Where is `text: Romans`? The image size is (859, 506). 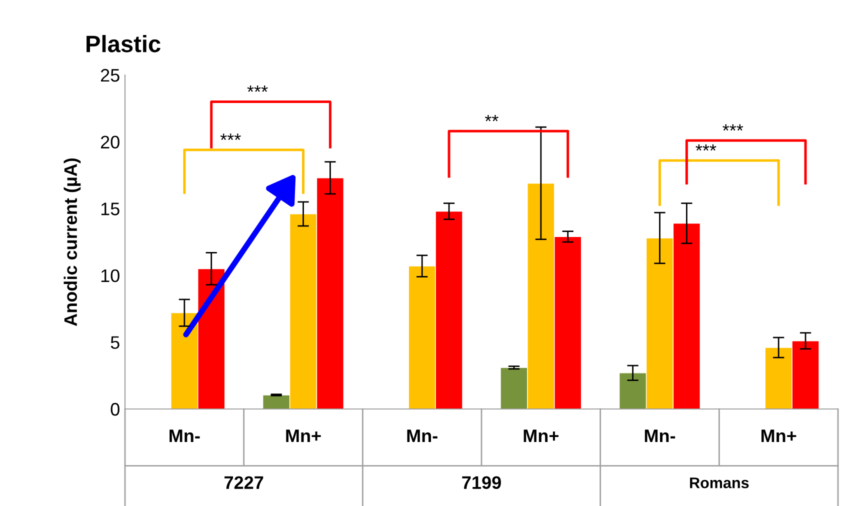
text: Romans is located at coordinates (719, 483).